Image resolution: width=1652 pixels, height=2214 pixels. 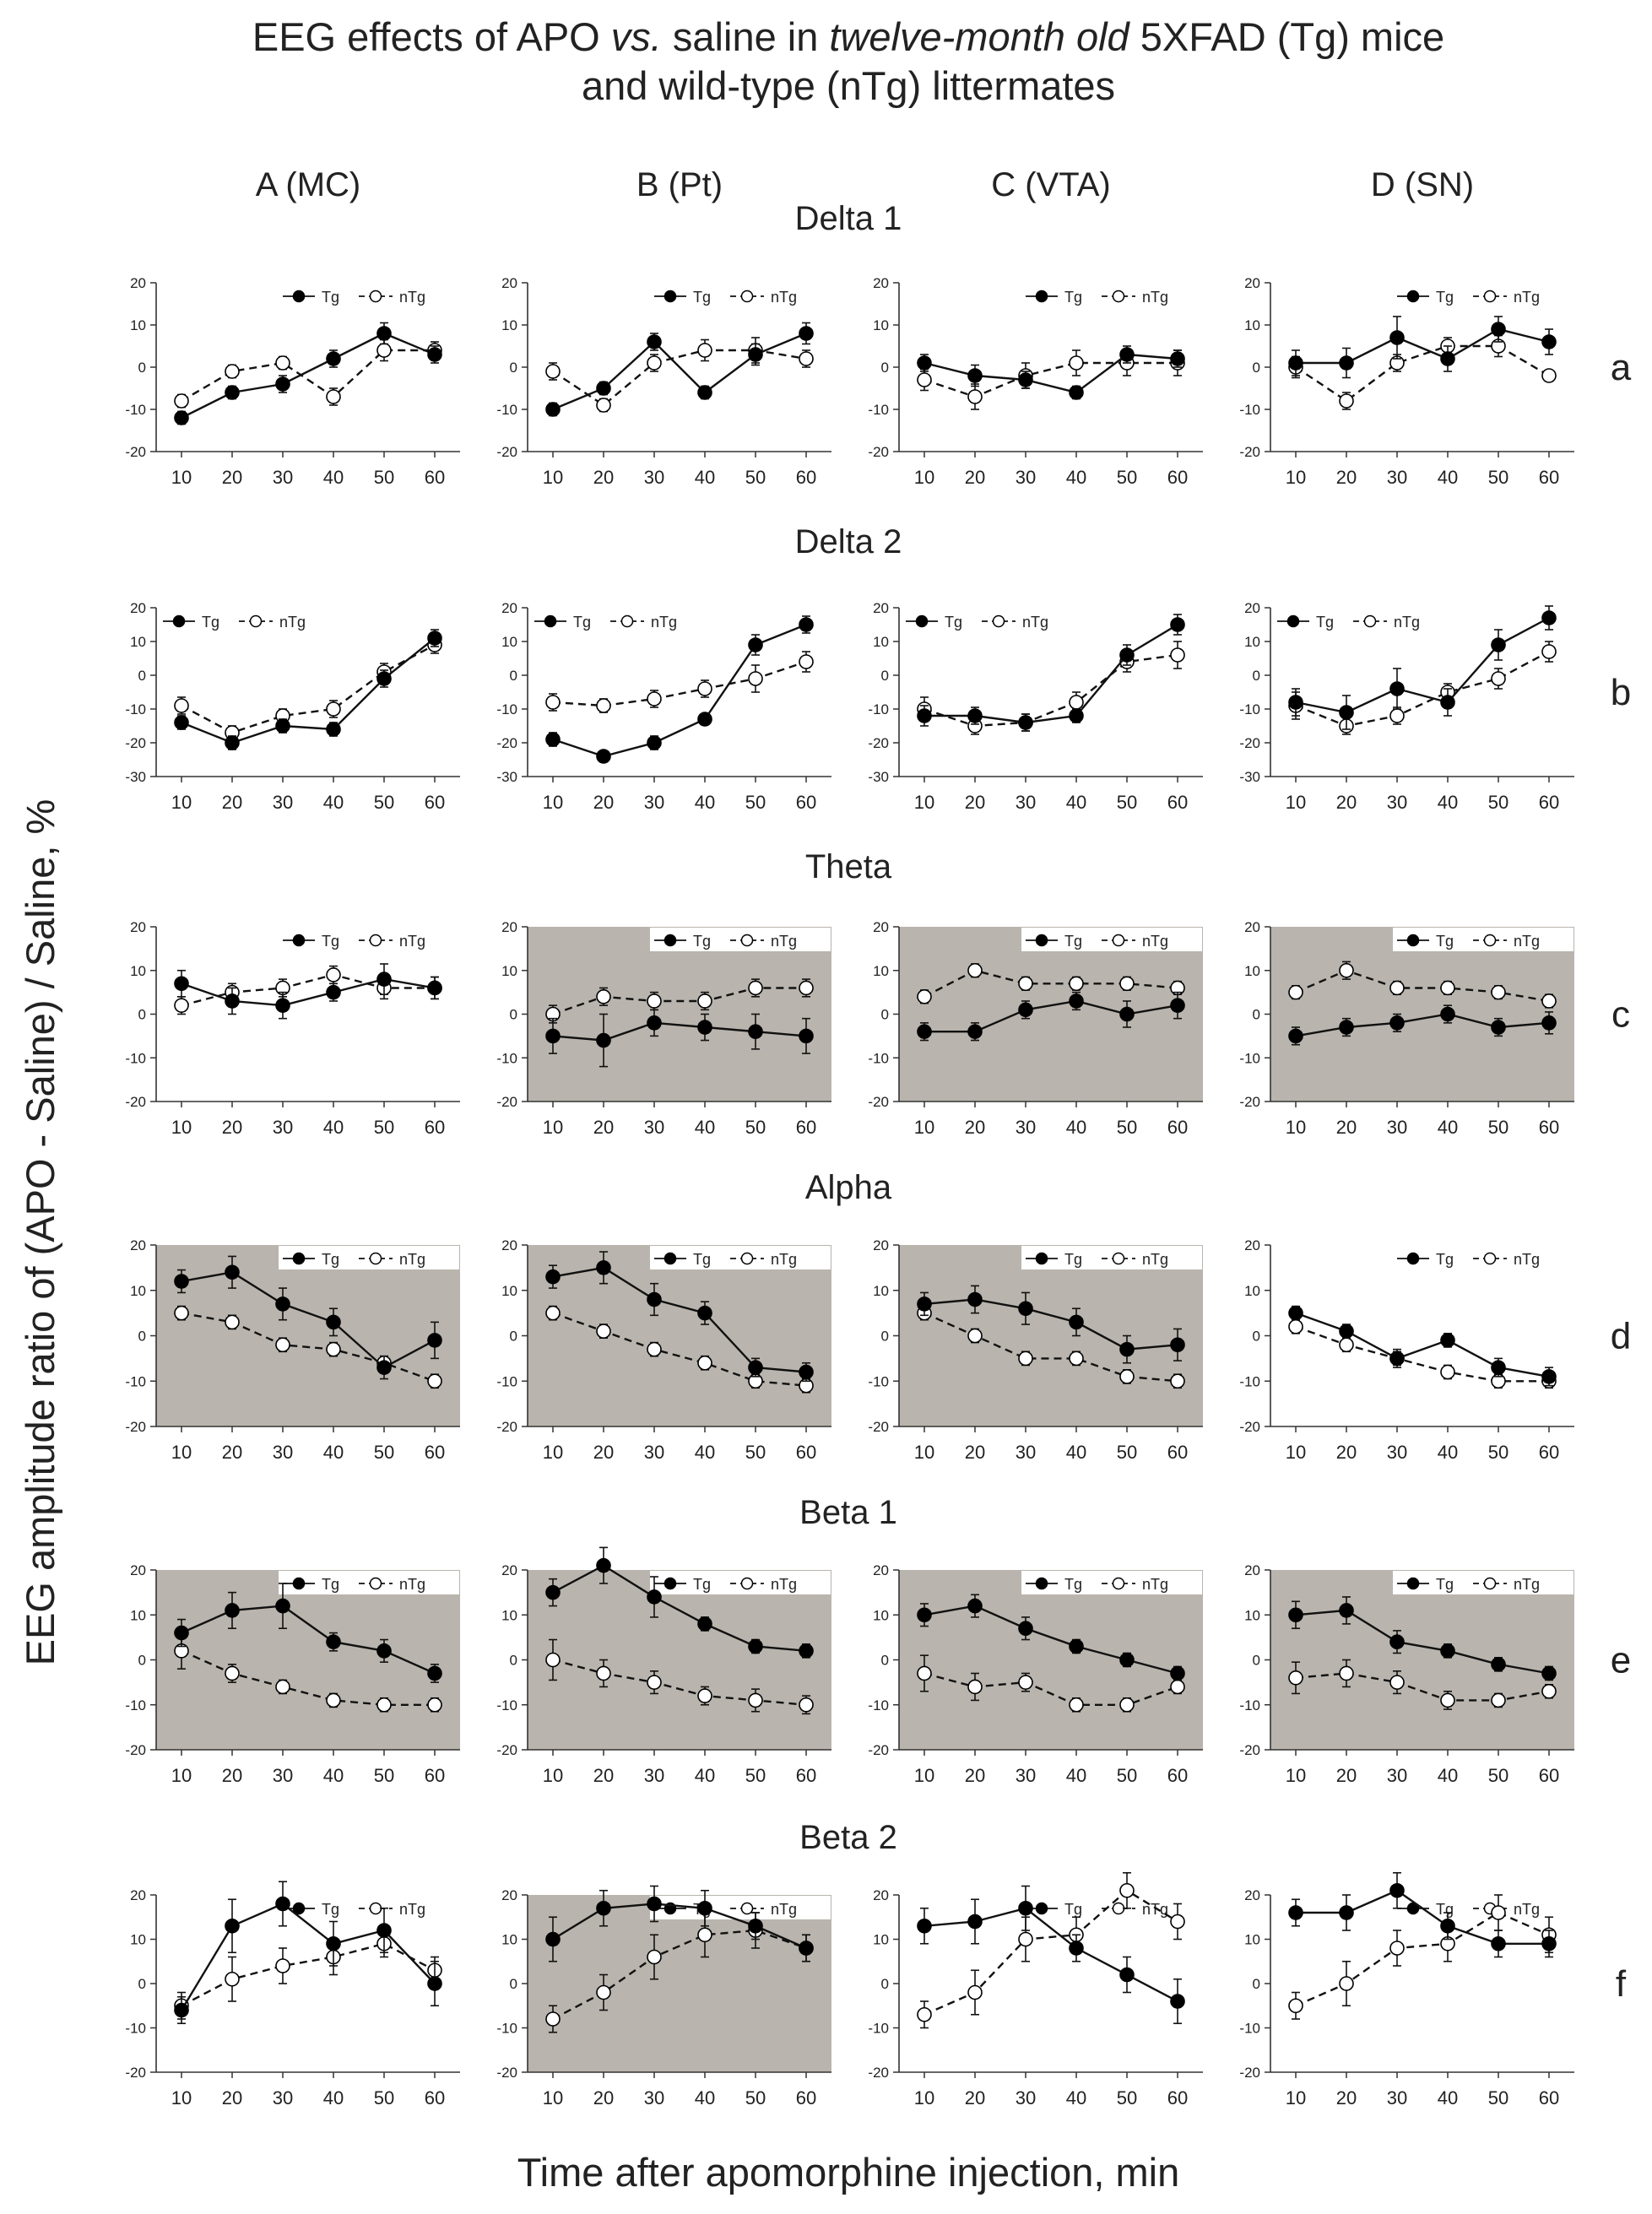 I want to click on chart-panel: -30 -20 -10 0 10 20 10 20 30 40 50 60 Tg nTg, so click(x=1035, y=706).